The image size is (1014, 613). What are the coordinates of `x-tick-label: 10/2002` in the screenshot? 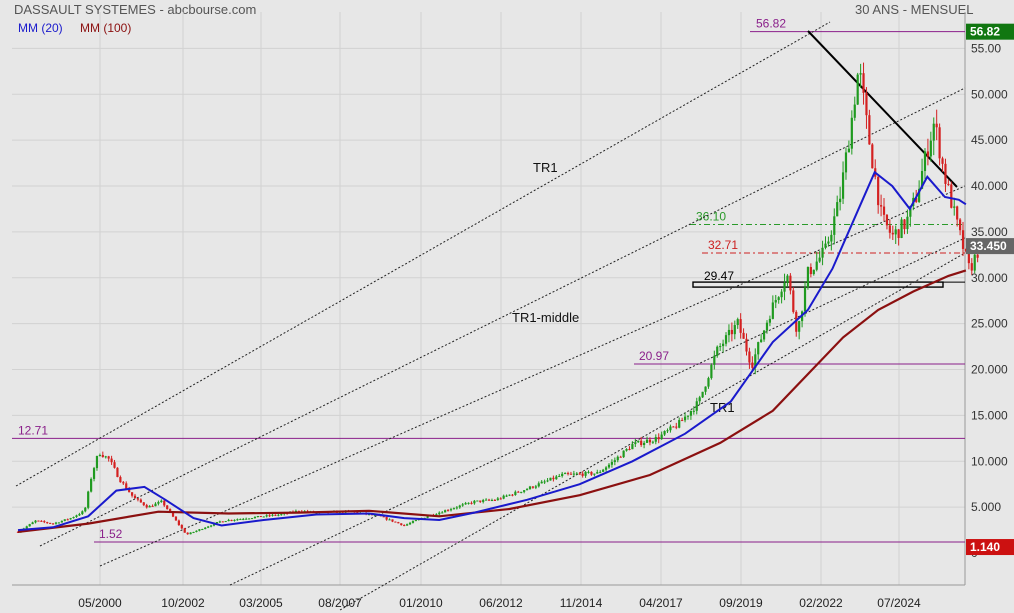 It's located at (183, 603).